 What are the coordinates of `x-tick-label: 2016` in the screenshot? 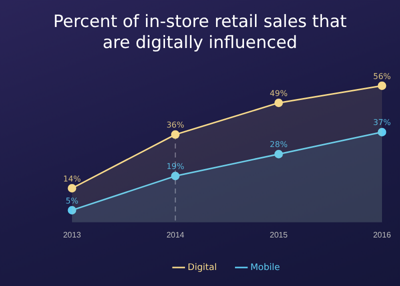 It's located at (382, 235).